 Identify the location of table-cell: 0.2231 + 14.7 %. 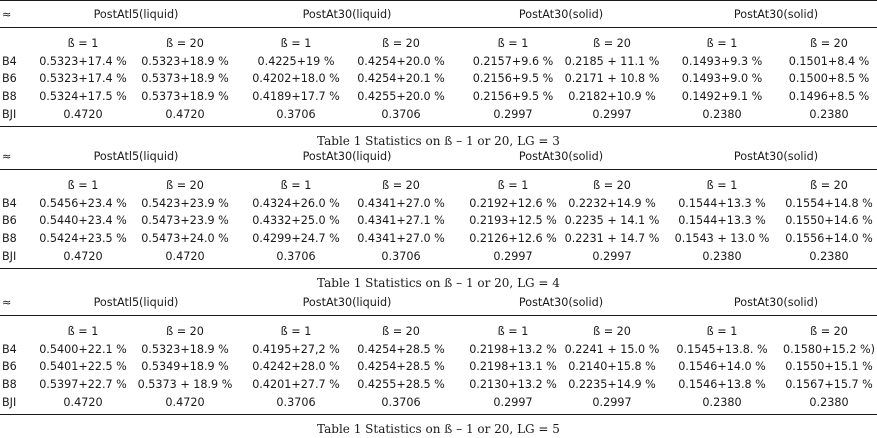
(612, 238).